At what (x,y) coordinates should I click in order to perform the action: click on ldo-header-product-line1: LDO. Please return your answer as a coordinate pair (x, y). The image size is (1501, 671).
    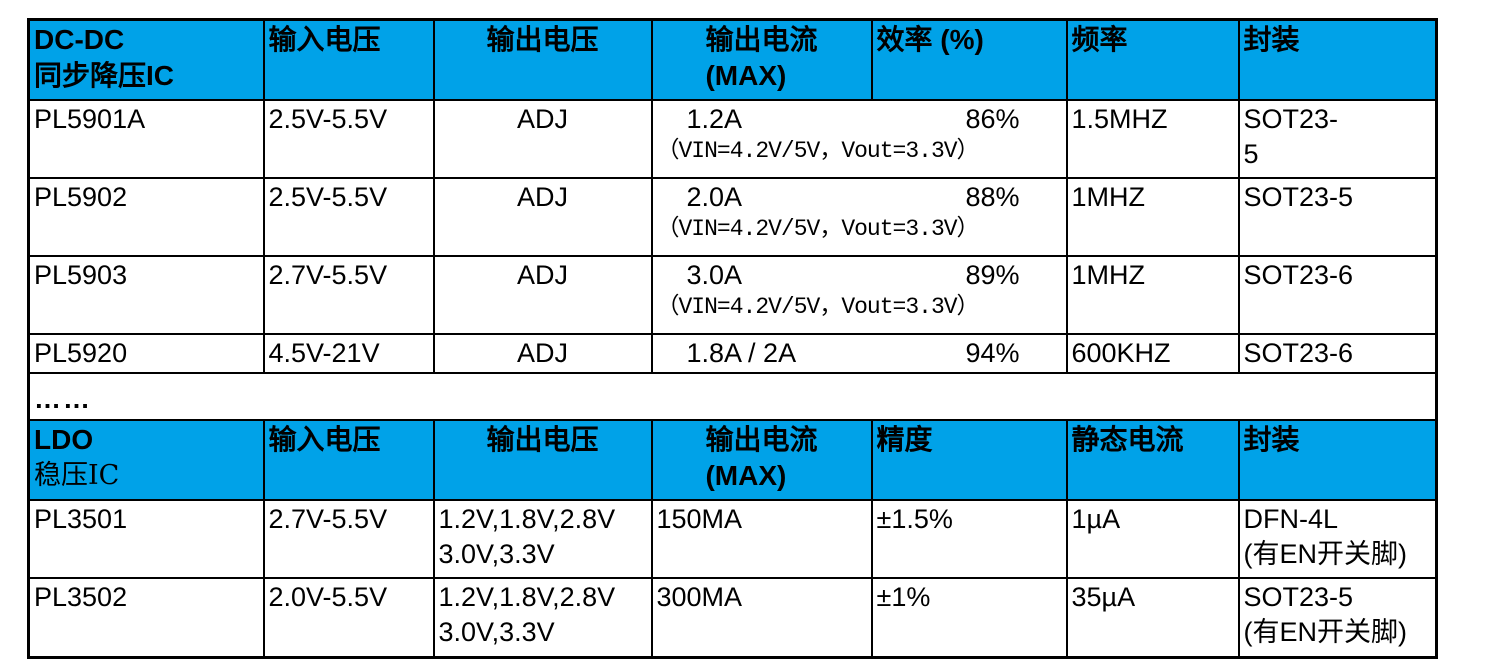
    Looking at the image, I should click on (64, 439).